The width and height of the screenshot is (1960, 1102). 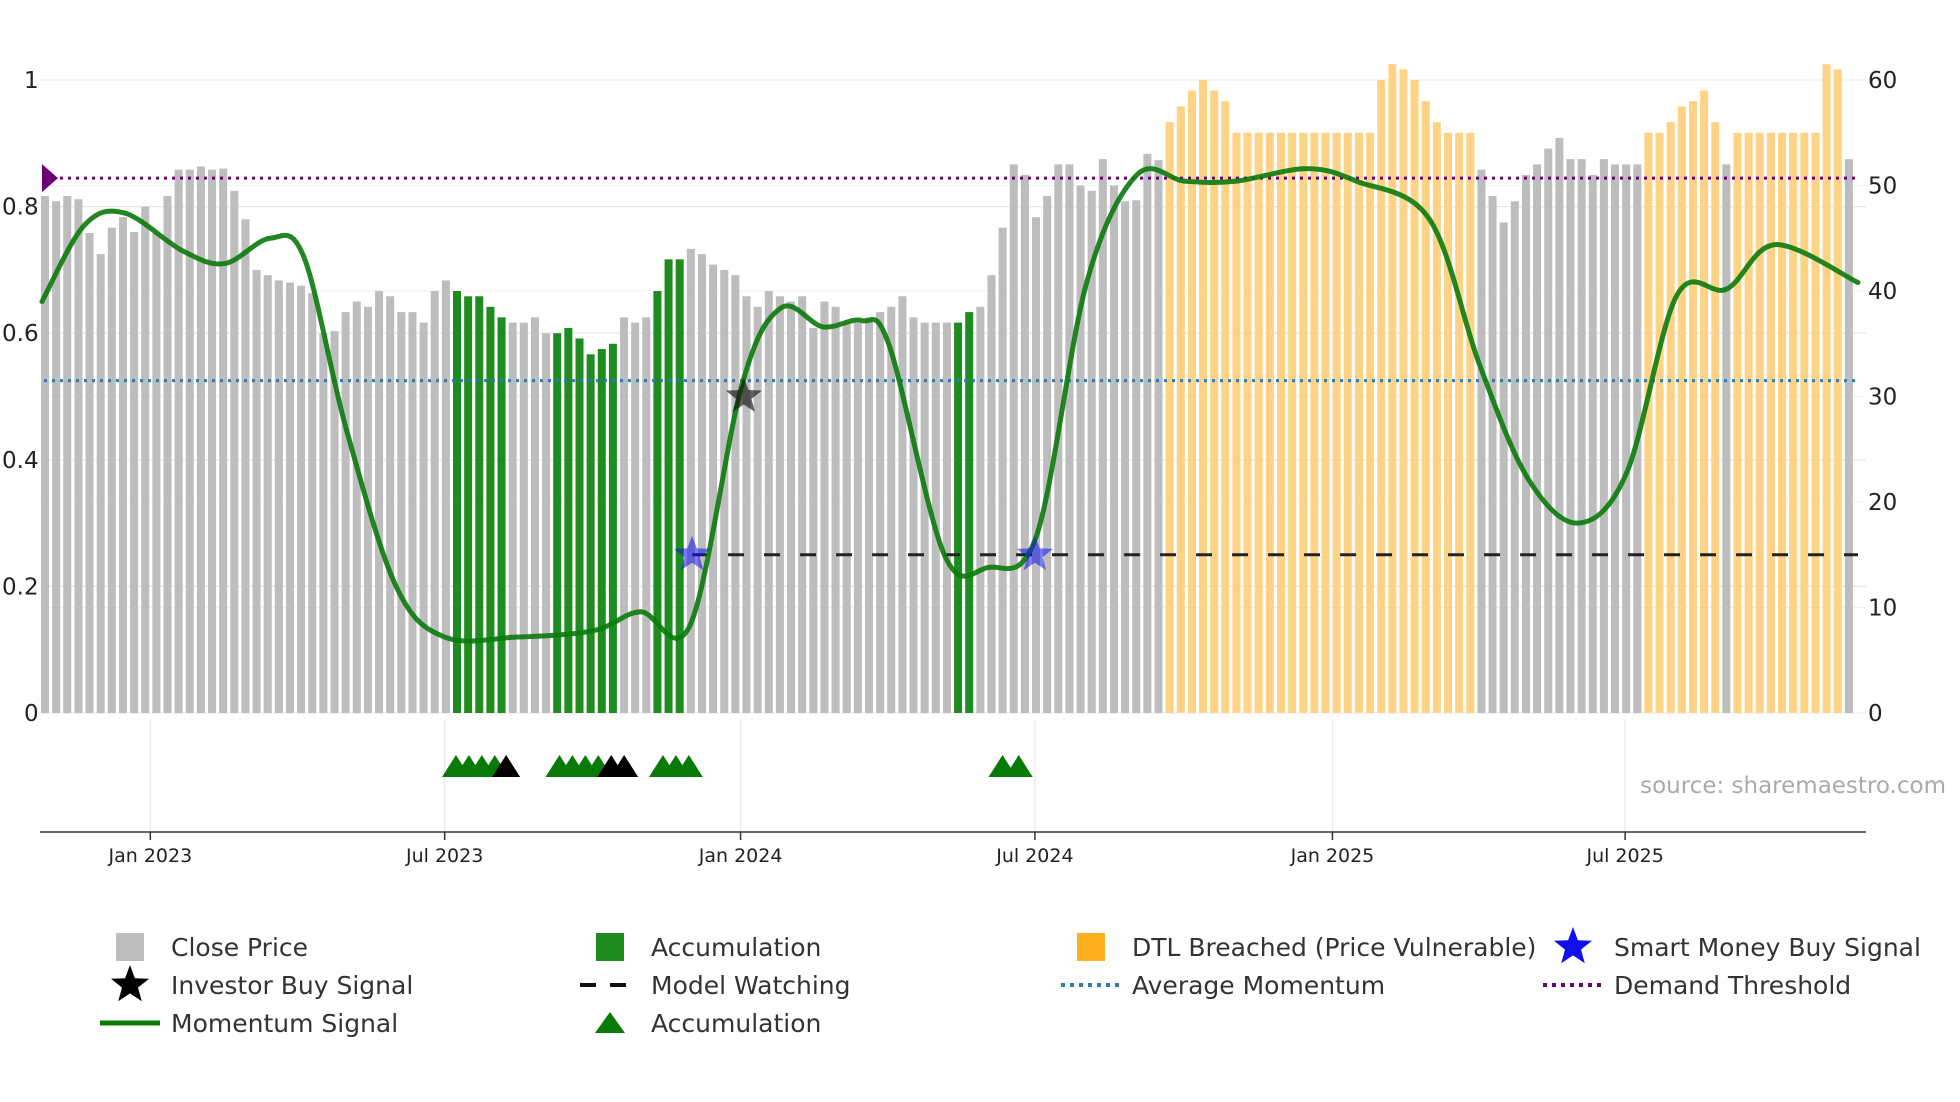 I want to click on legend-item: Accumulation, so click(x=708, y=1023).